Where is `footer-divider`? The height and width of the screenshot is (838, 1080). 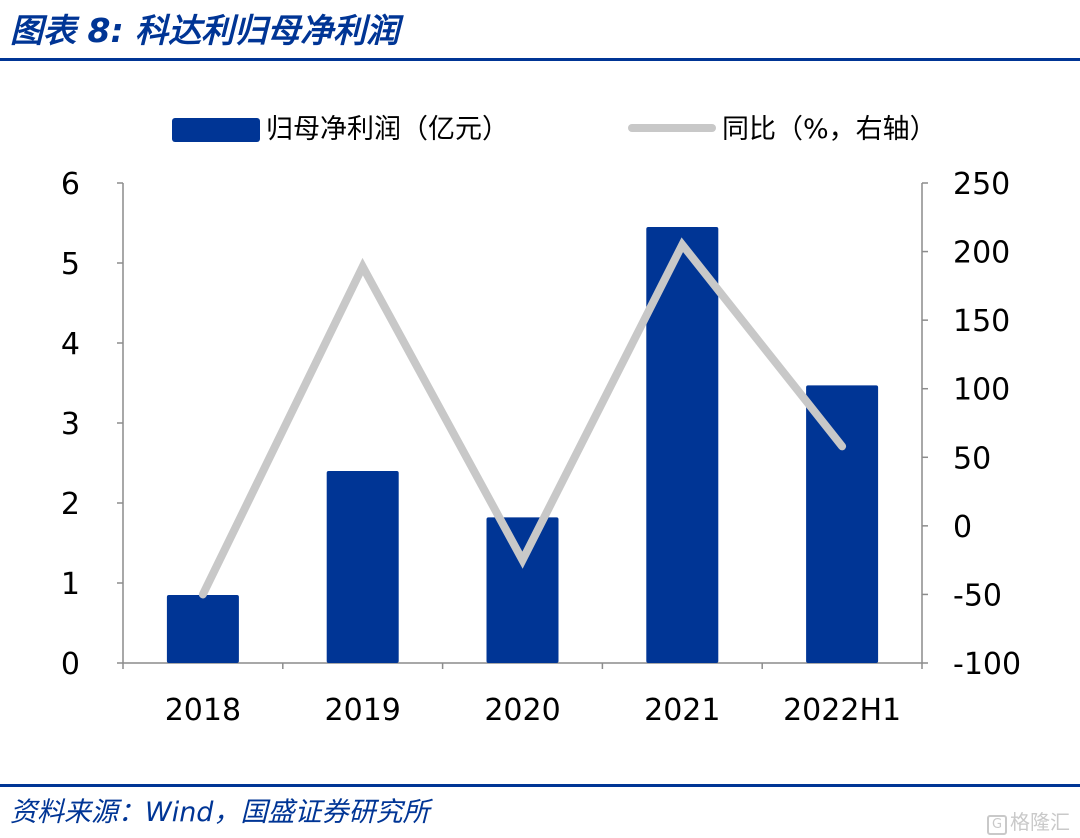
footer-divider is located at coordinates (540, 785).